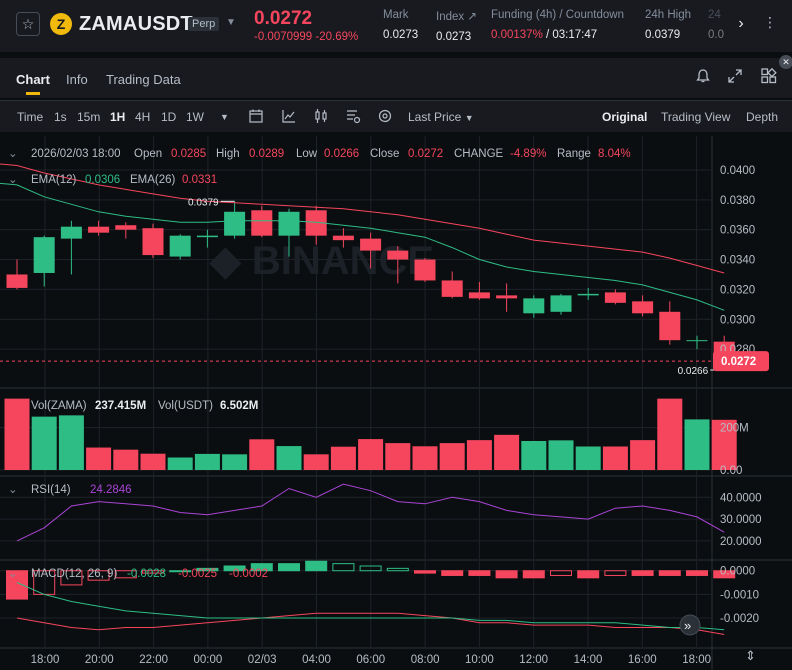  What do you see at coordinates (146, 574) in the screenshot?
I see `macd-dif-value: -0.0028` at bounding box center [146, 574].